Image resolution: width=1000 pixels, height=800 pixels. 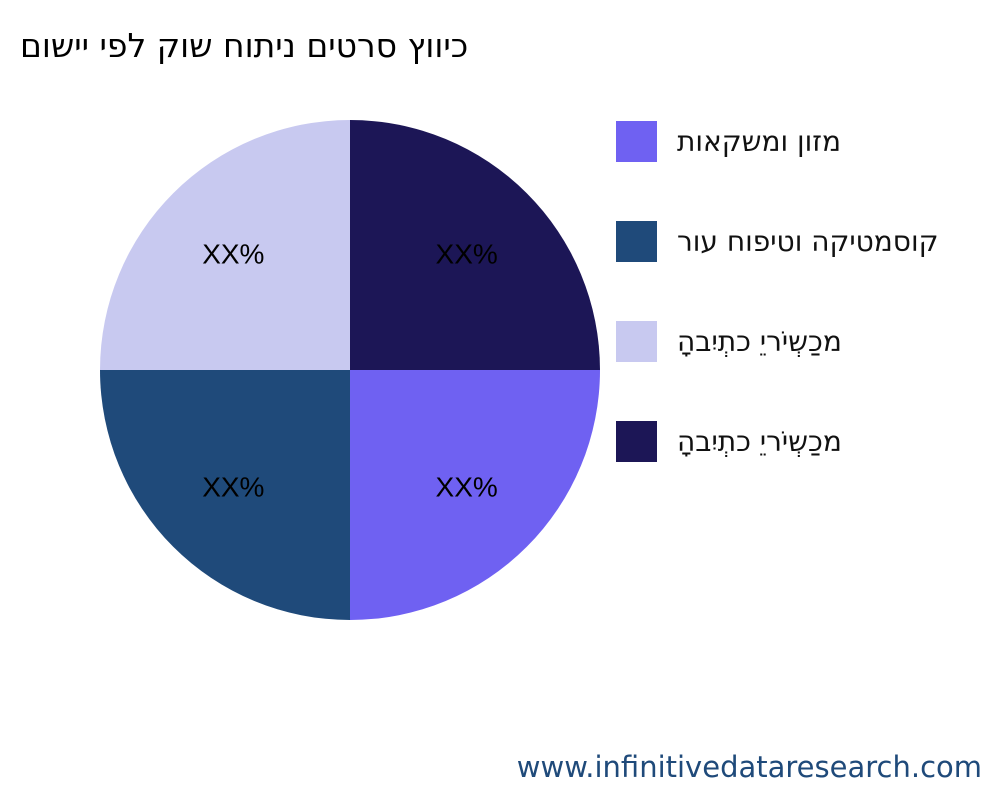 What do you see at coordinates (233, 253) in the screenshot?
I see `slice-data-label-2: XX%` at bounding box center [233, 253].